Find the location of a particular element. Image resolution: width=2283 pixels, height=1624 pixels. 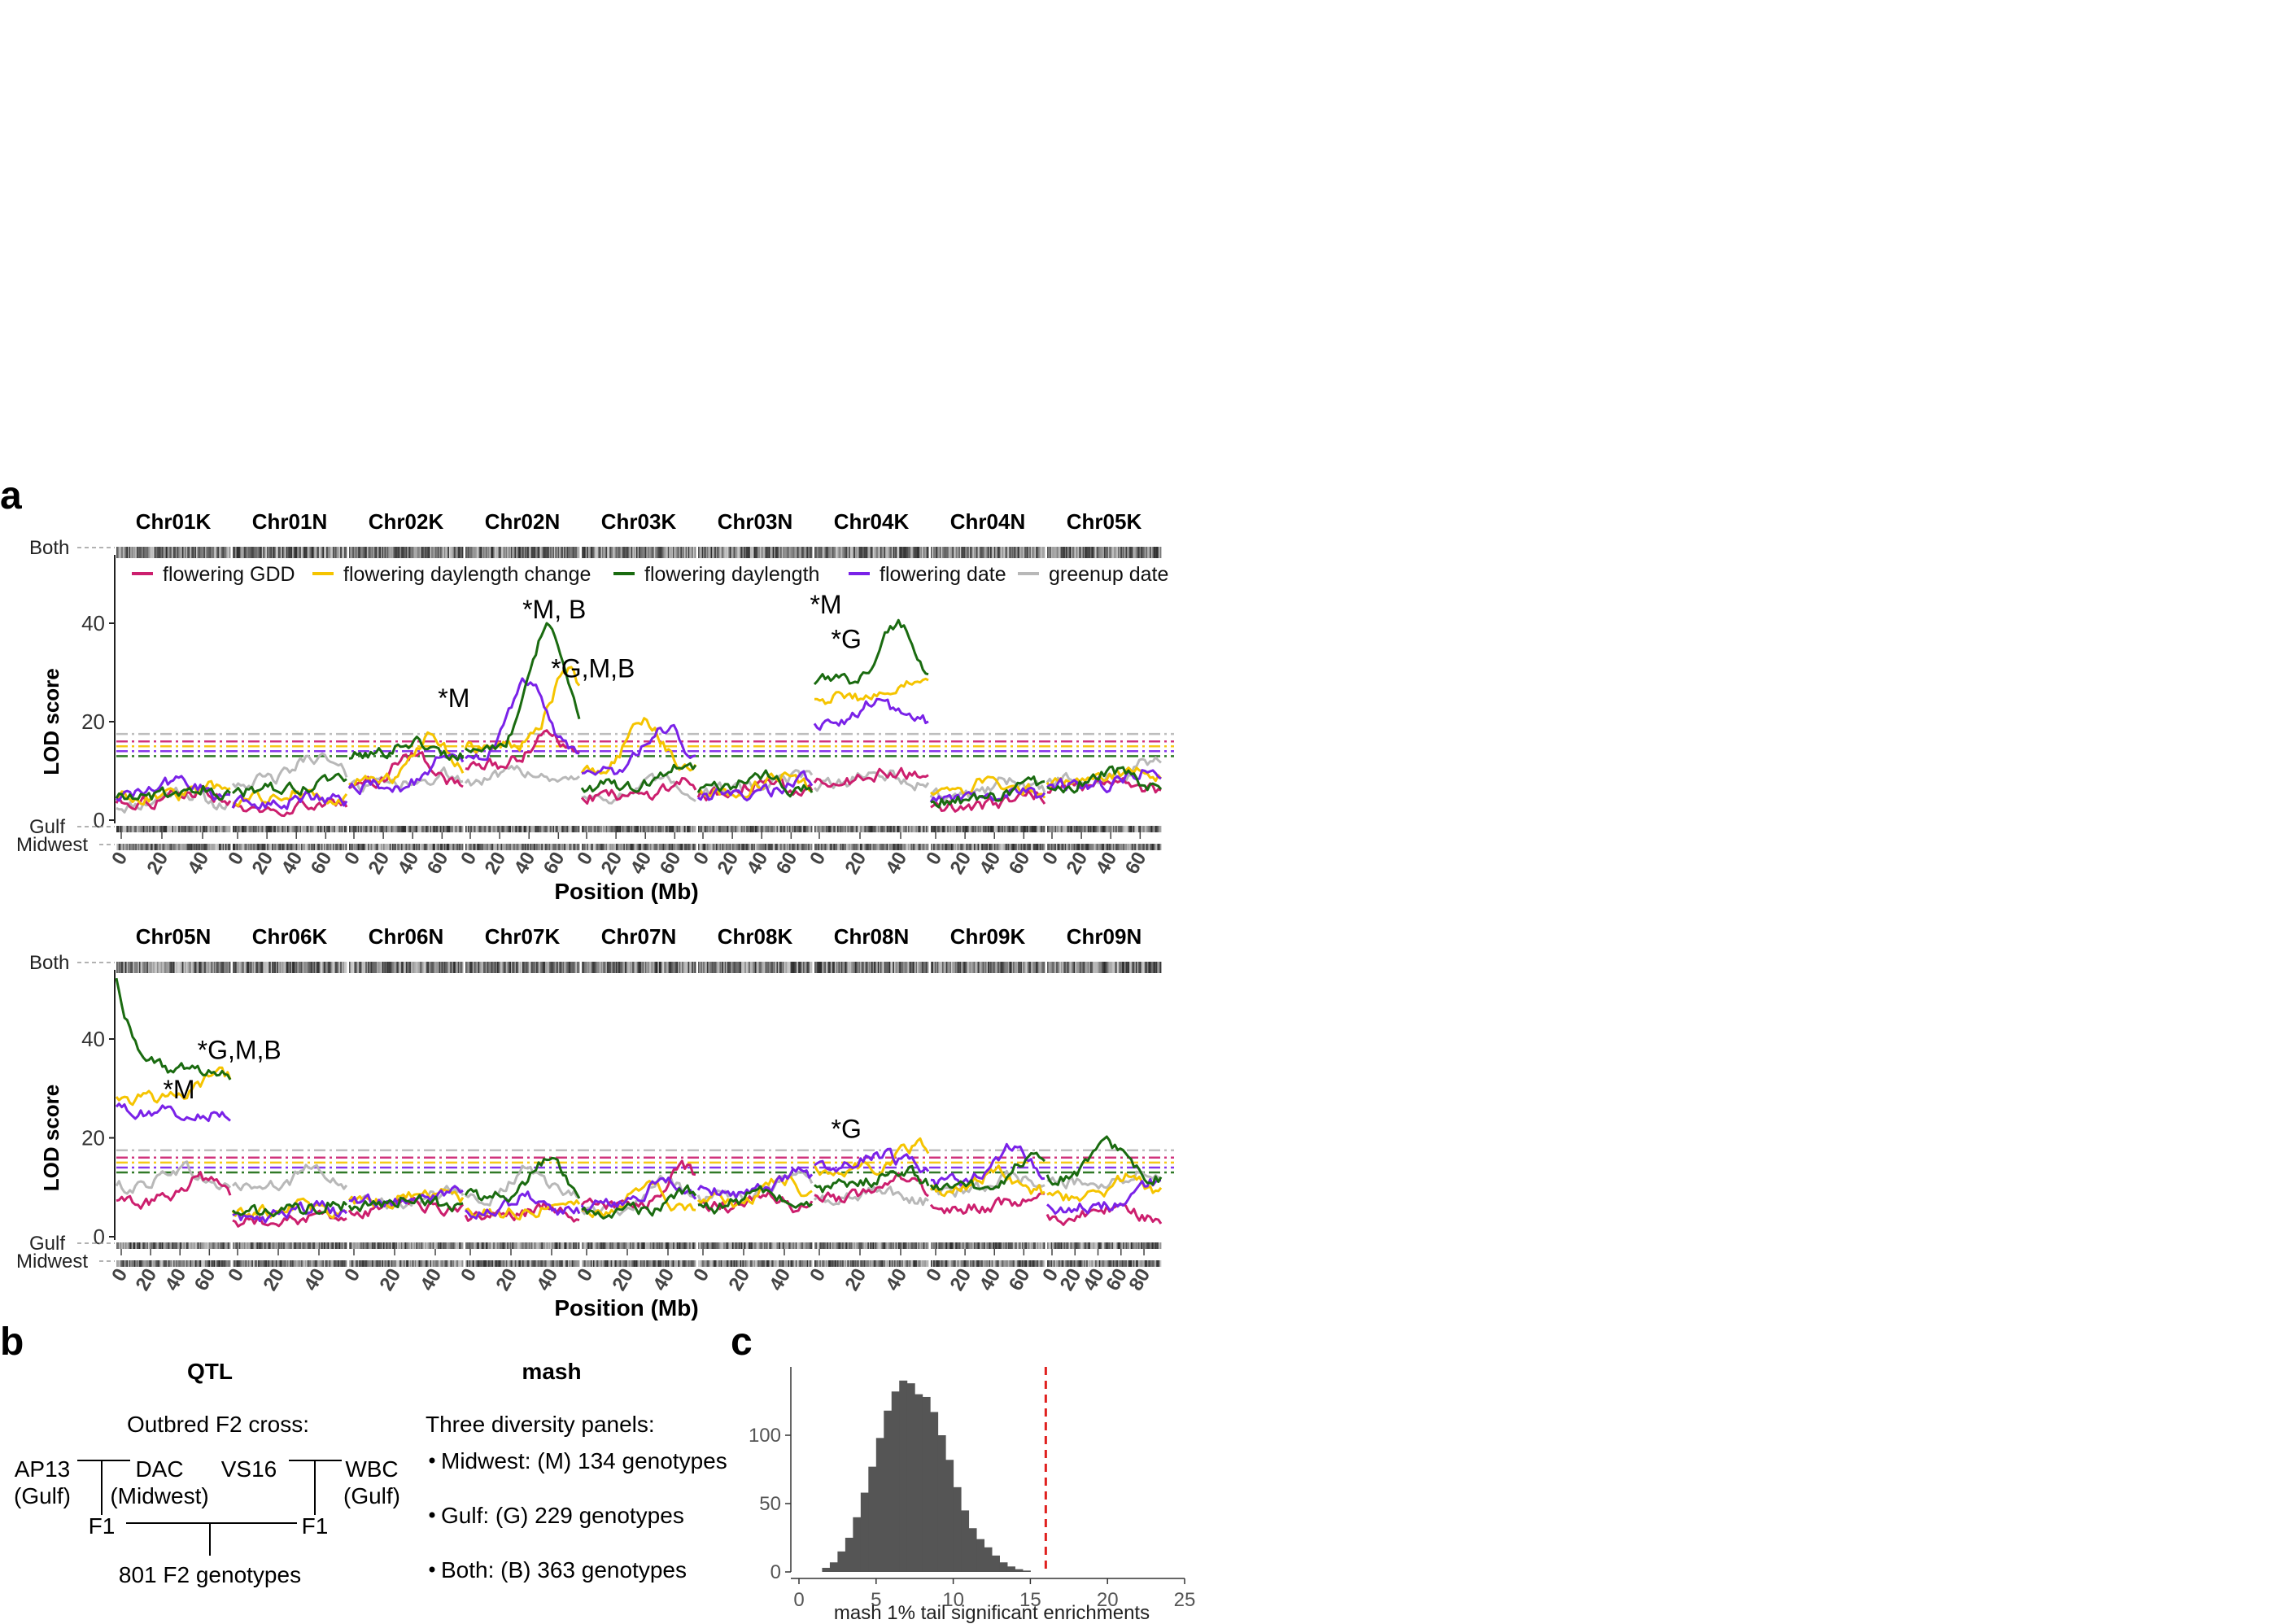

lod-xtick-label: 60 is located at coordinates (1020, 864).